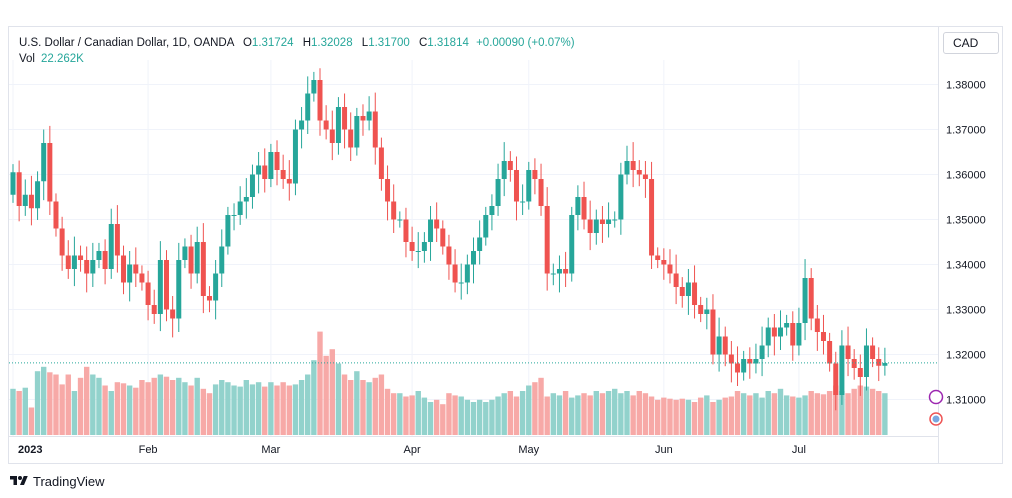 The image size is (1012, 498). I want to click on price-tick-label: 1.35000, so click(966, 221).